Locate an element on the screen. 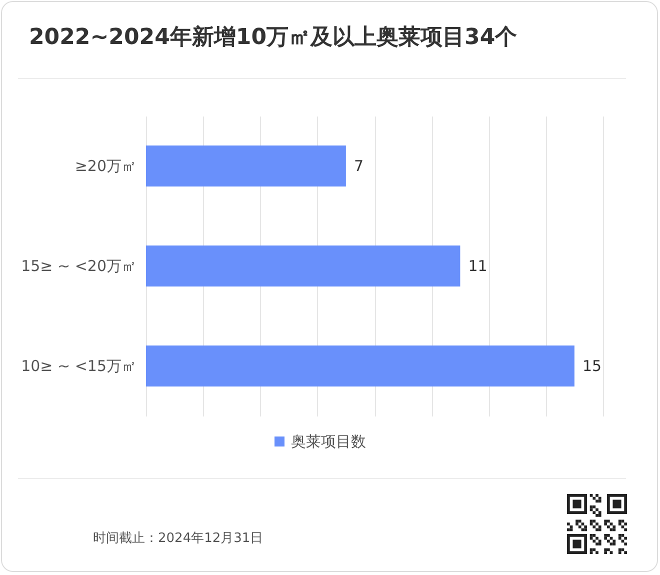 The width and height of the screenshot is (660, 575). y-tick-label: 15≥ ~ <20万㎡ is located at coordinates (78, 266).